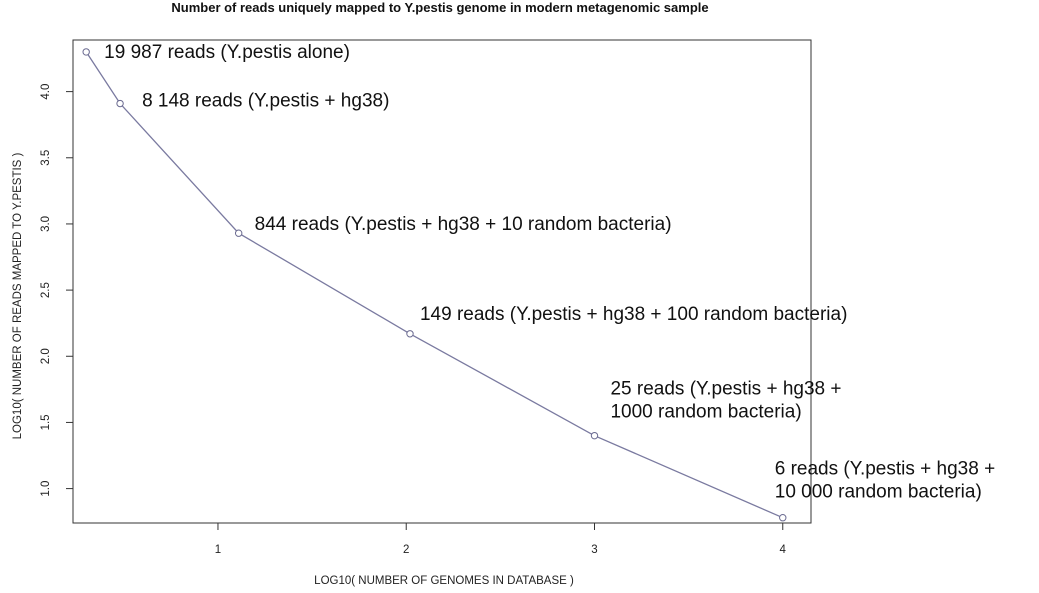  Describe the element at coordinates (46, 489) in the screenshot. I see `y-tick-label: 1.0` at that location.